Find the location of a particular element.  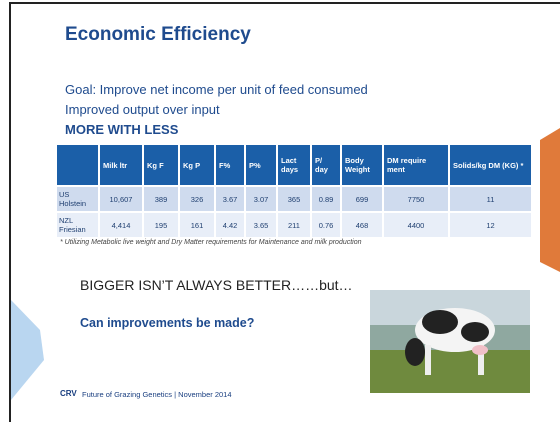

table-cell: 0.89 is located at coordinates (326, 198).